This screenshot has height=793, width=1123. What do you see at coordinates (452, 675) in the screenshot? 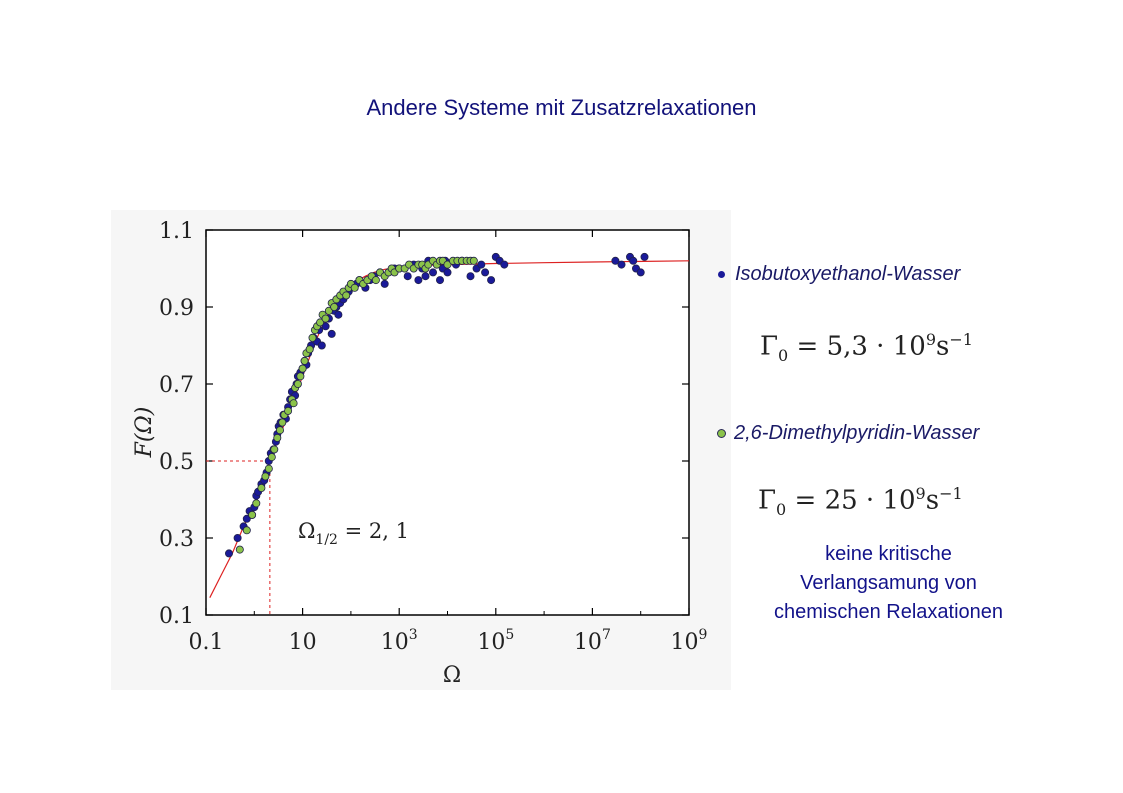
I see `x-axis-label: Ω` at bounding box center [452, 675].